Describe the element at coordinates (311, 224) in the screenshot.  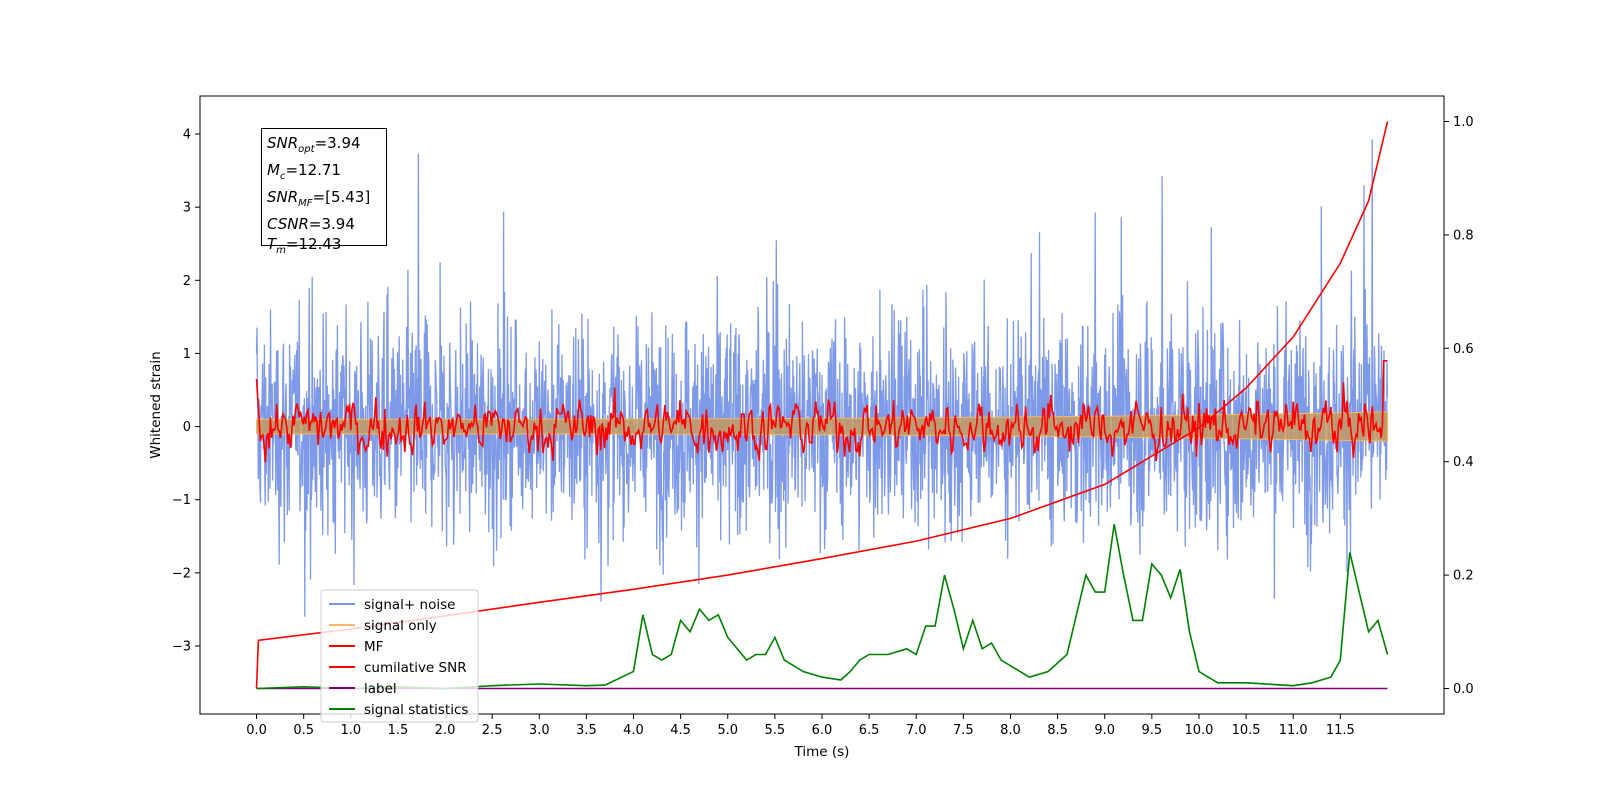
I see `annotation-csnr: CSNR=3.94` at that location.